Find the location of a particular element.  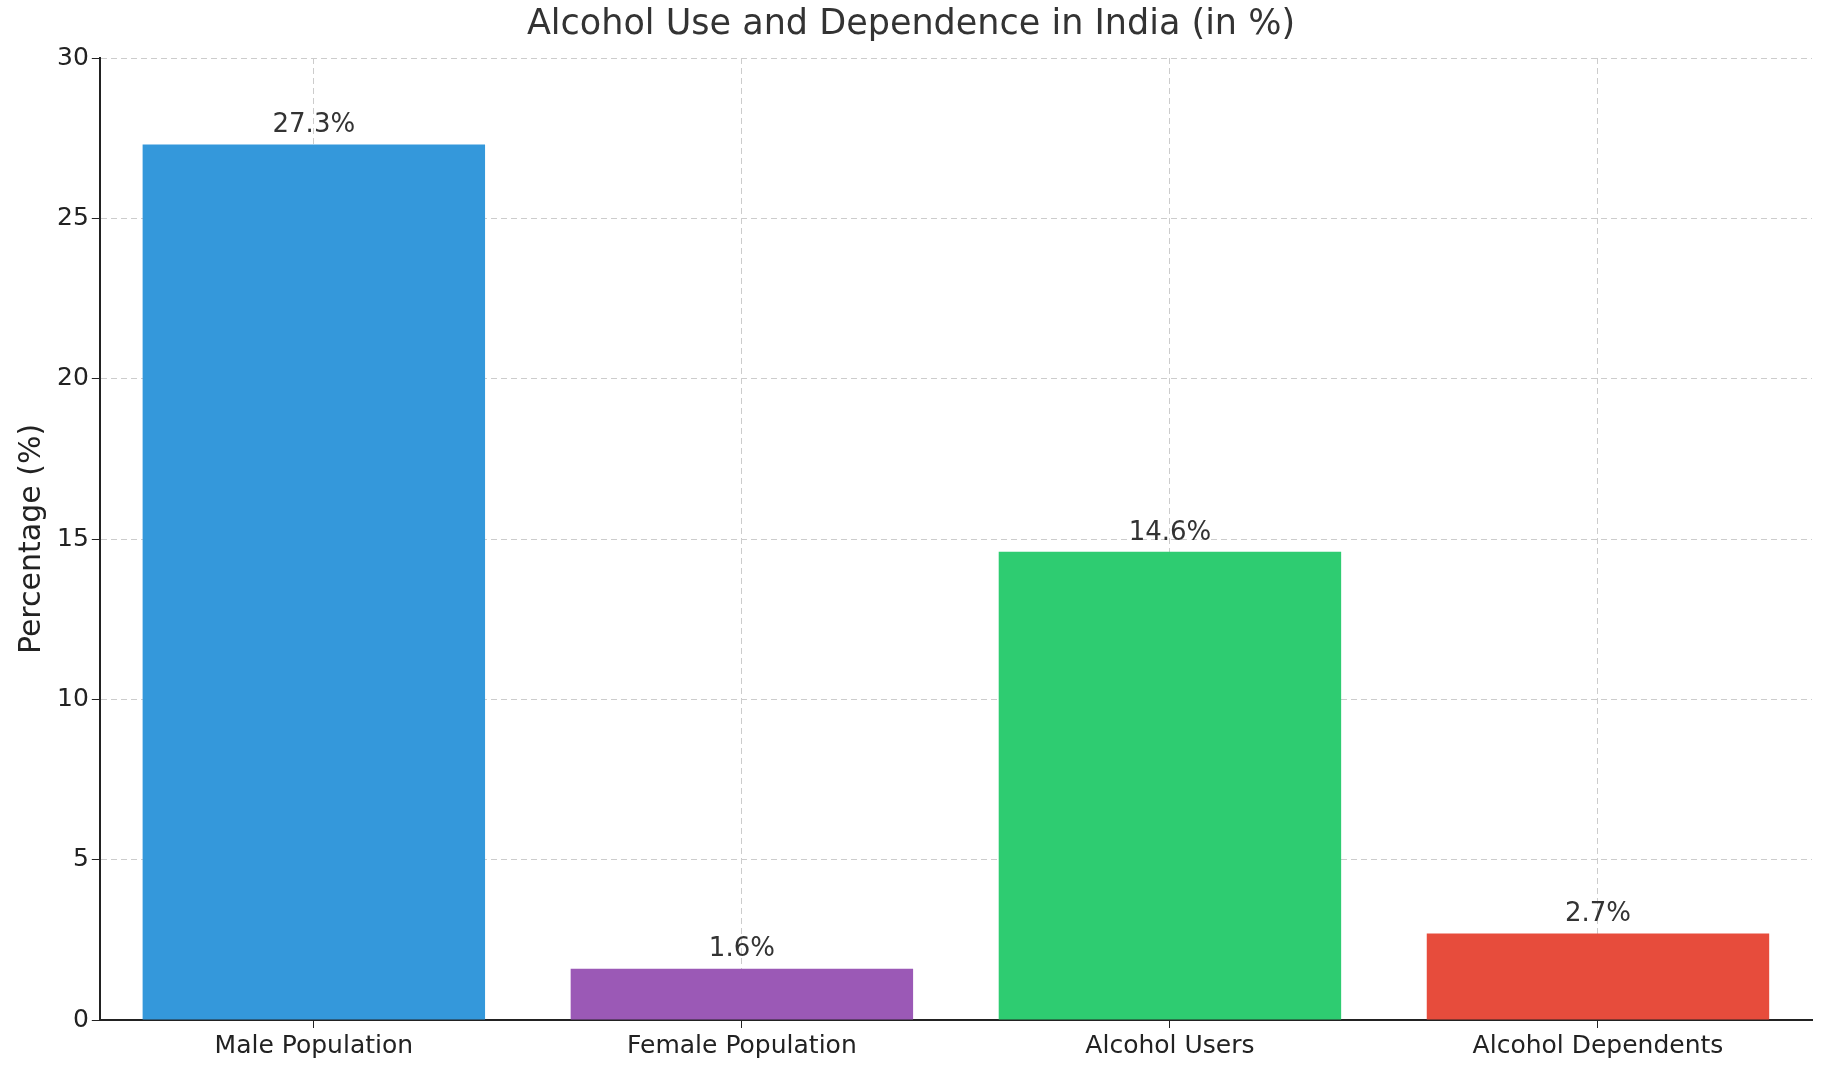

y-tick-label: 10 is located at coordinates (73, 697).